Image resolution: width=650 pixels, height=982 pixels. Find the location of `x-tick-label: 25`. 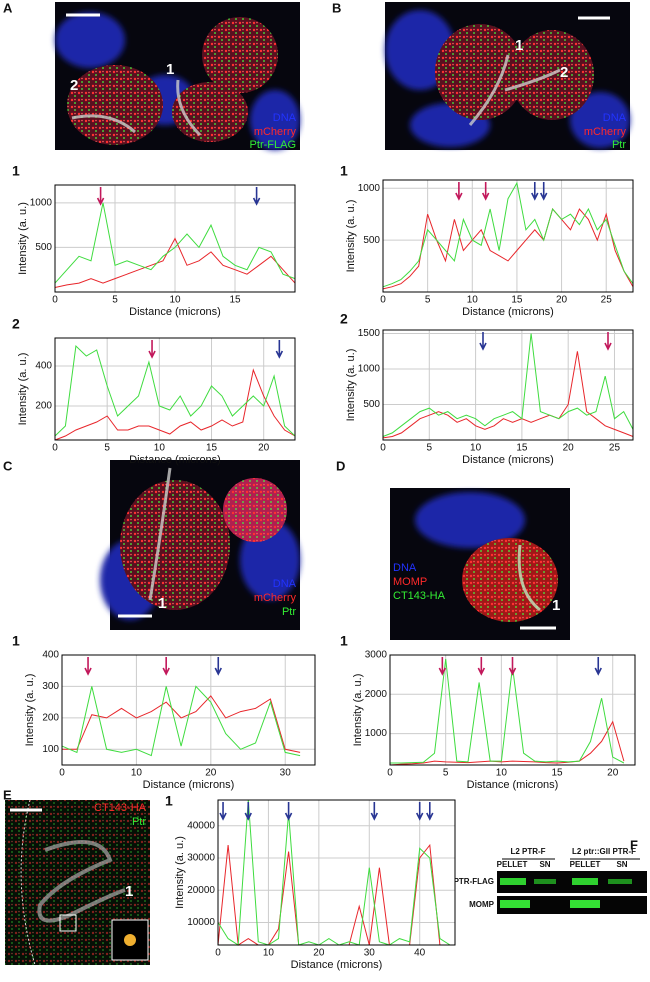

x-tick-label: 25 is located at coordinates (615, 448).